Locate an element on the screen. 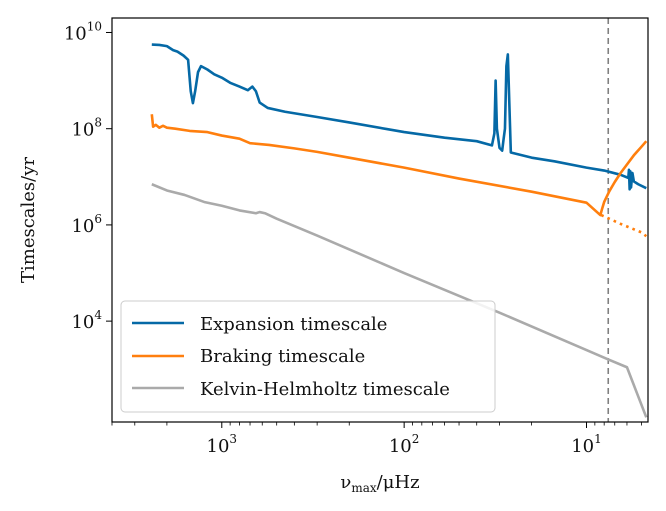 The width and height of the screenshot is (666, 511). legend-box is located at coordinates (308, 356).